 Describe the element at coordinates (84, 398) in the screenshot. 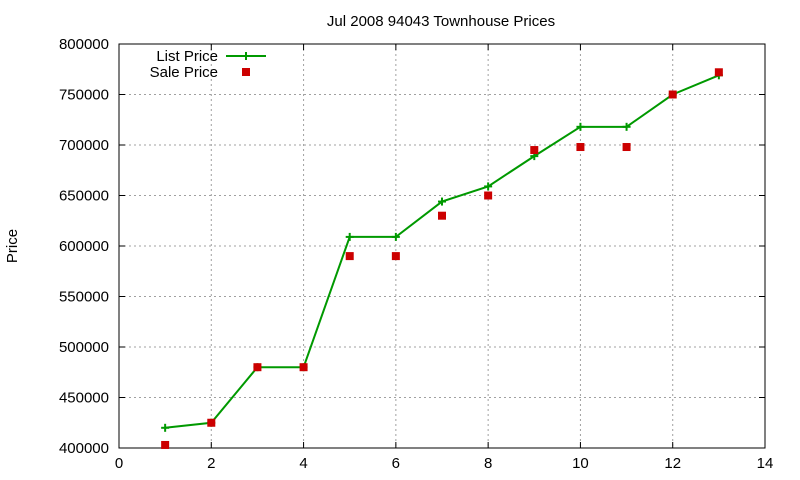

I see `y-tick-label: 450000` at that location.